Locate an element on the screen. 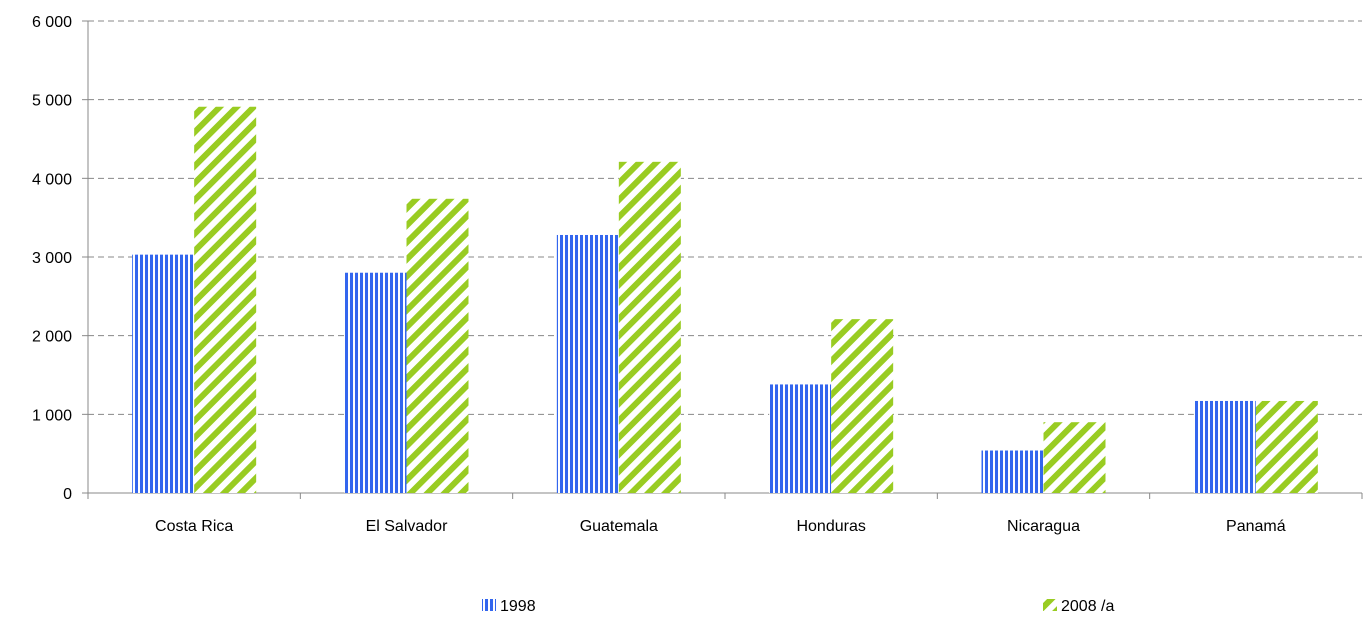 This screenshot has height=618, width=1364. y-tick-label: 3 000 is located at coordinates (52, 258).